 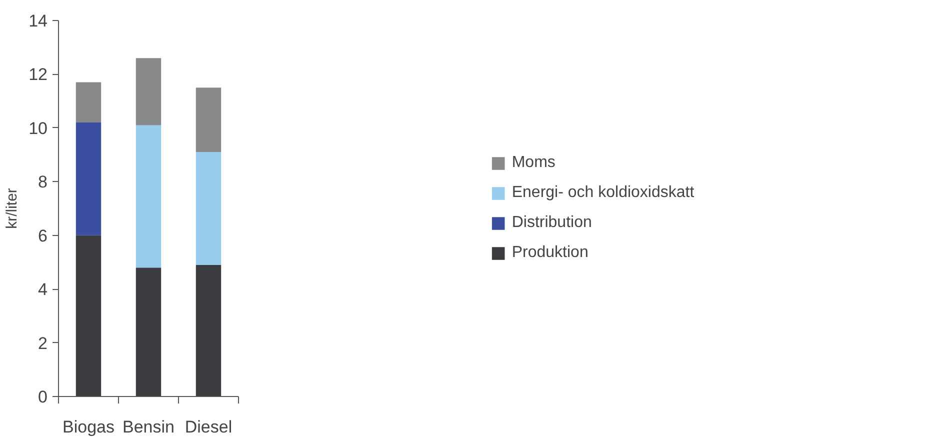 I want to click on x-tick-label: Diesel, so click(x=208, y=427).